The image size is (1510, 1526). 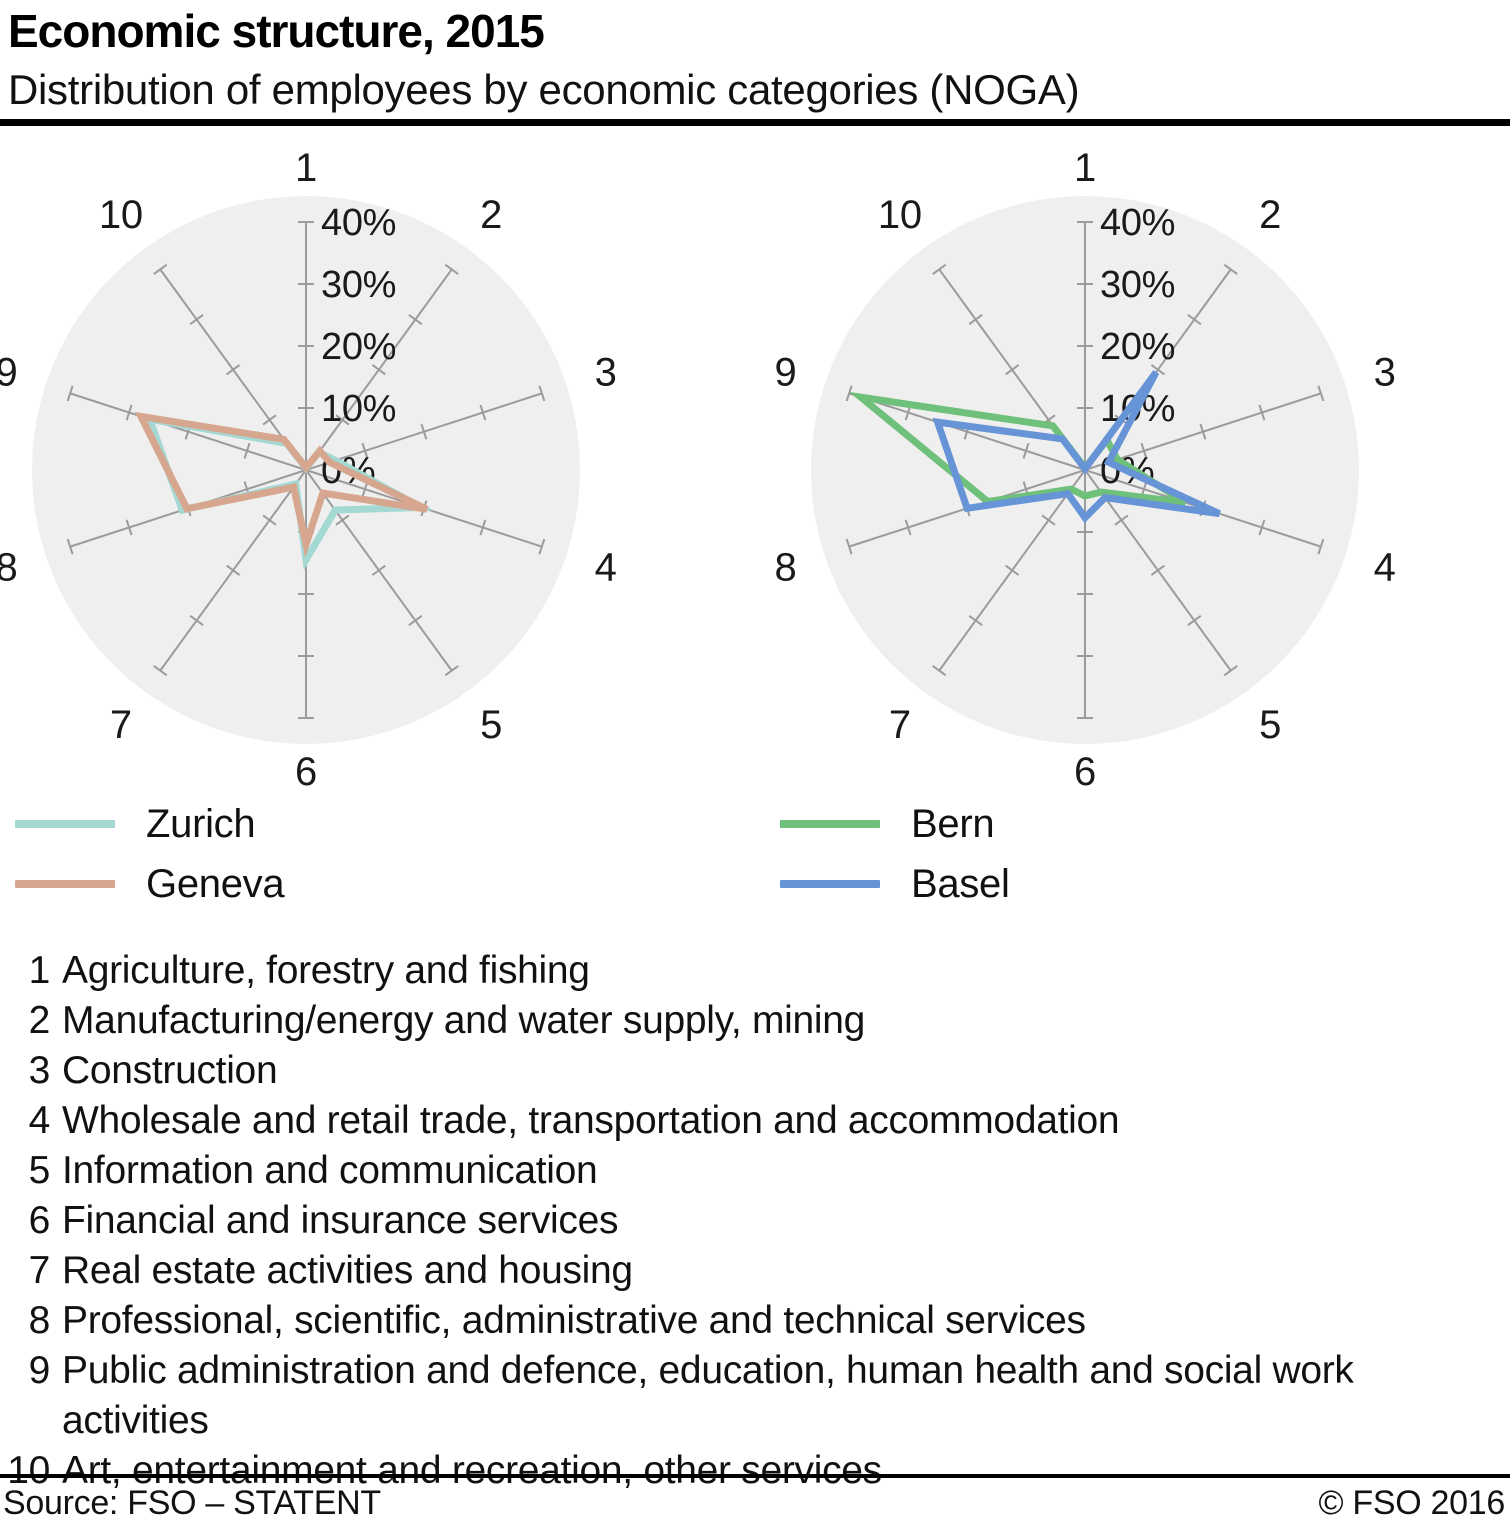 I want to click on legend-item-basel: Basel, so click(x=1060, y=884).